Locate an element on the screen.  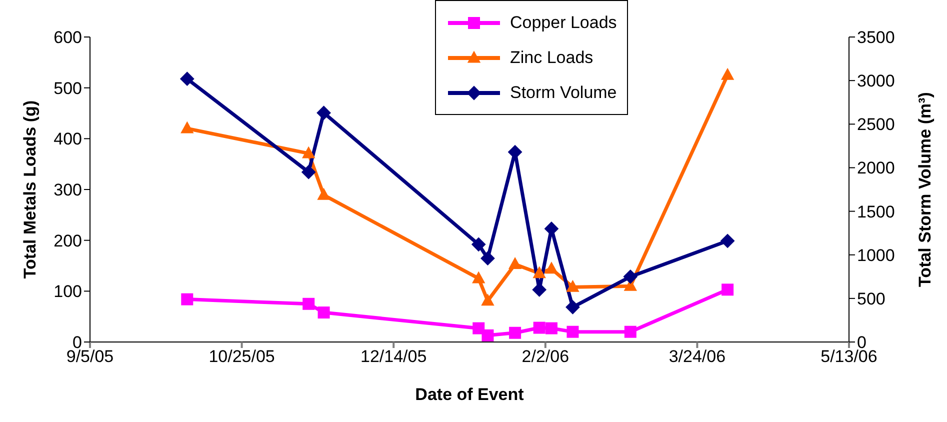
x-tick-label: 10/25/05 is located at coordinates (241, 356).